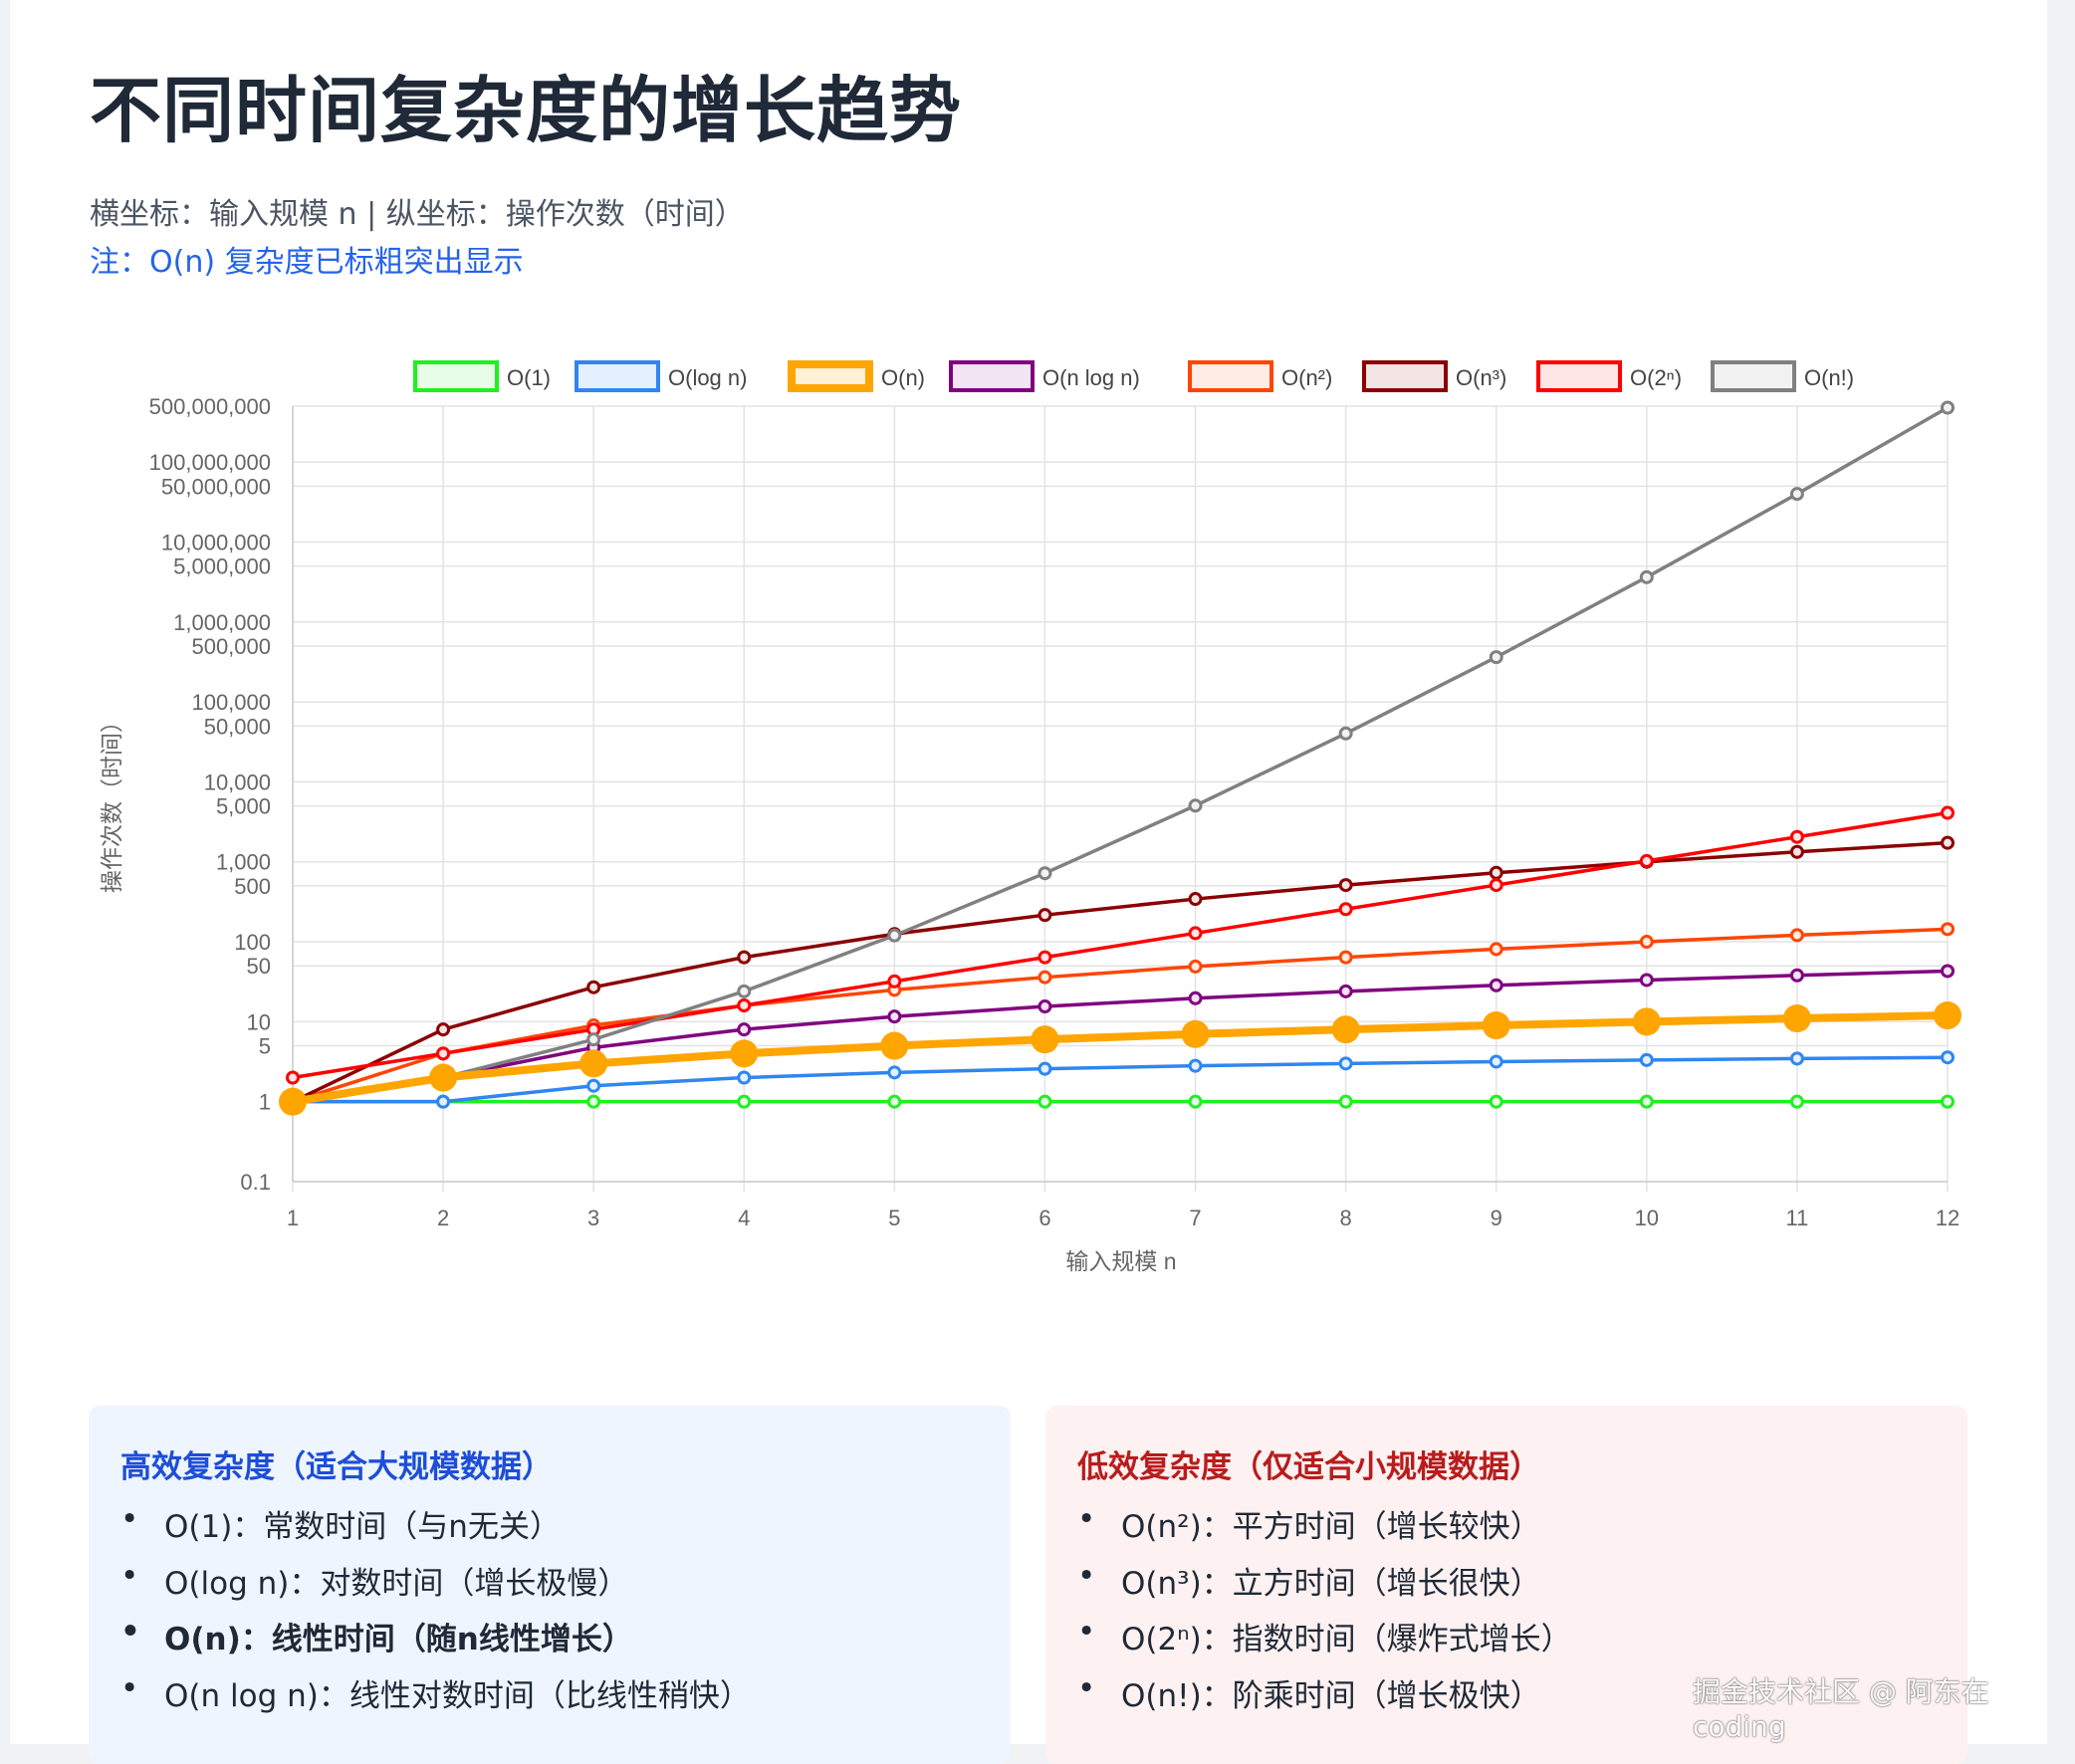  Describe the element at coordinates (1325, 1586) in the screenshot. I see `list-item: O(n³)：立方时间（增长很快）` at that location.